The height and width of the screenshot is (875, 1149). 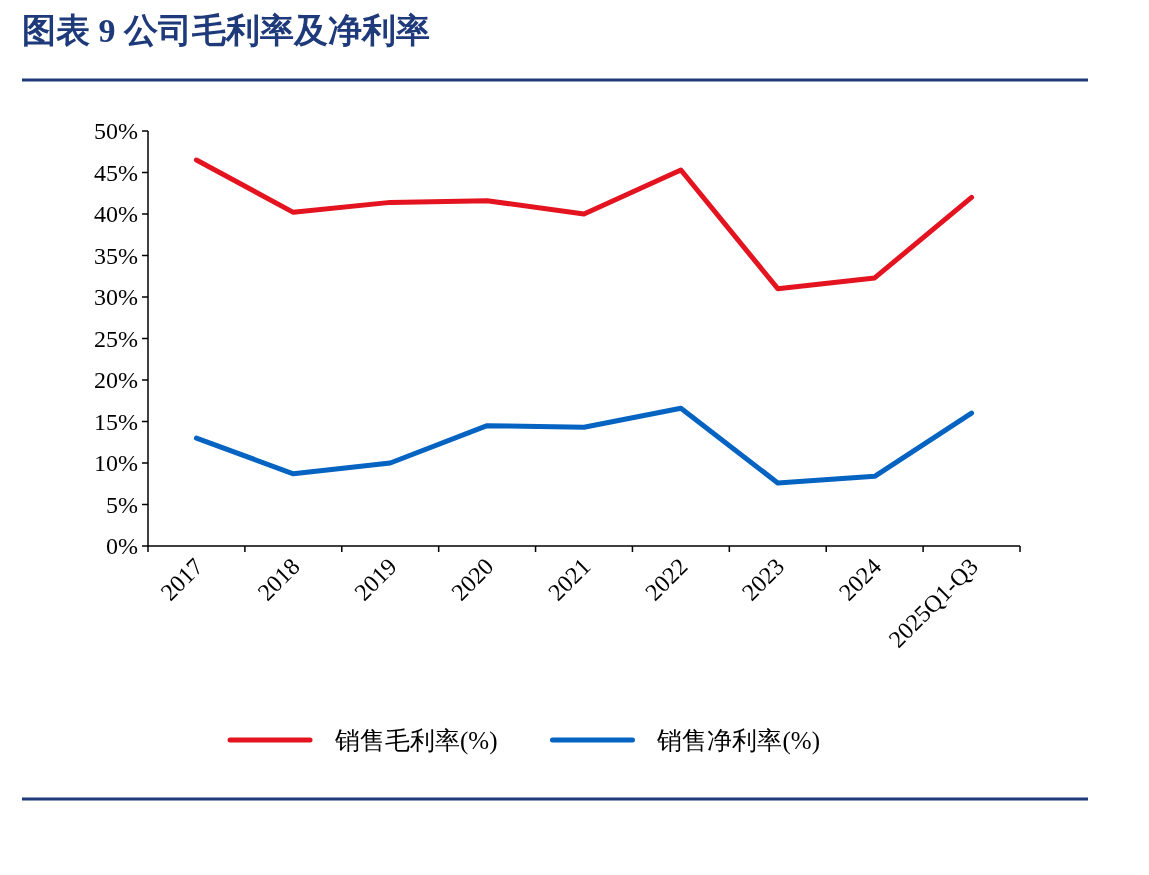 I want to click on y-tick-label: 45%, so click(x=116, y=172).